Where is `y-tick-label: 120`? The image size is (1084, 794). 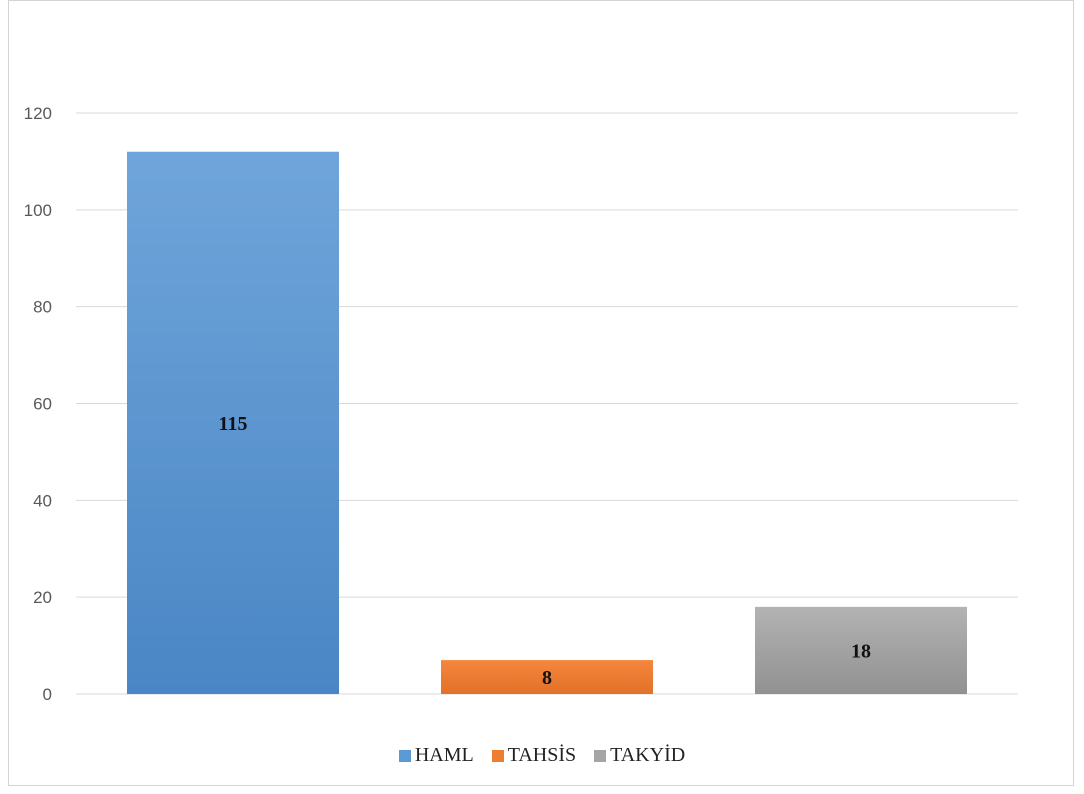 y-tick-label: 120 is located at coordinates (38, 113).